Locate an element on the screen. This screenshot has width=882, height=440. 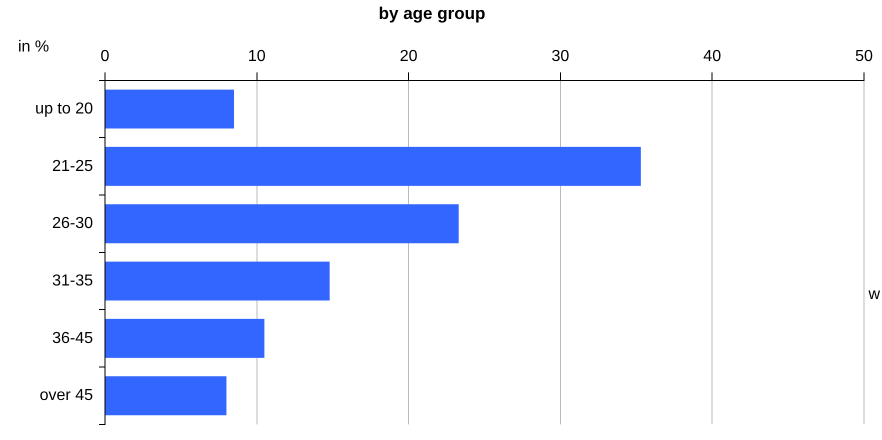
x-tick-label: 50 is located at coordinates (864, 57).